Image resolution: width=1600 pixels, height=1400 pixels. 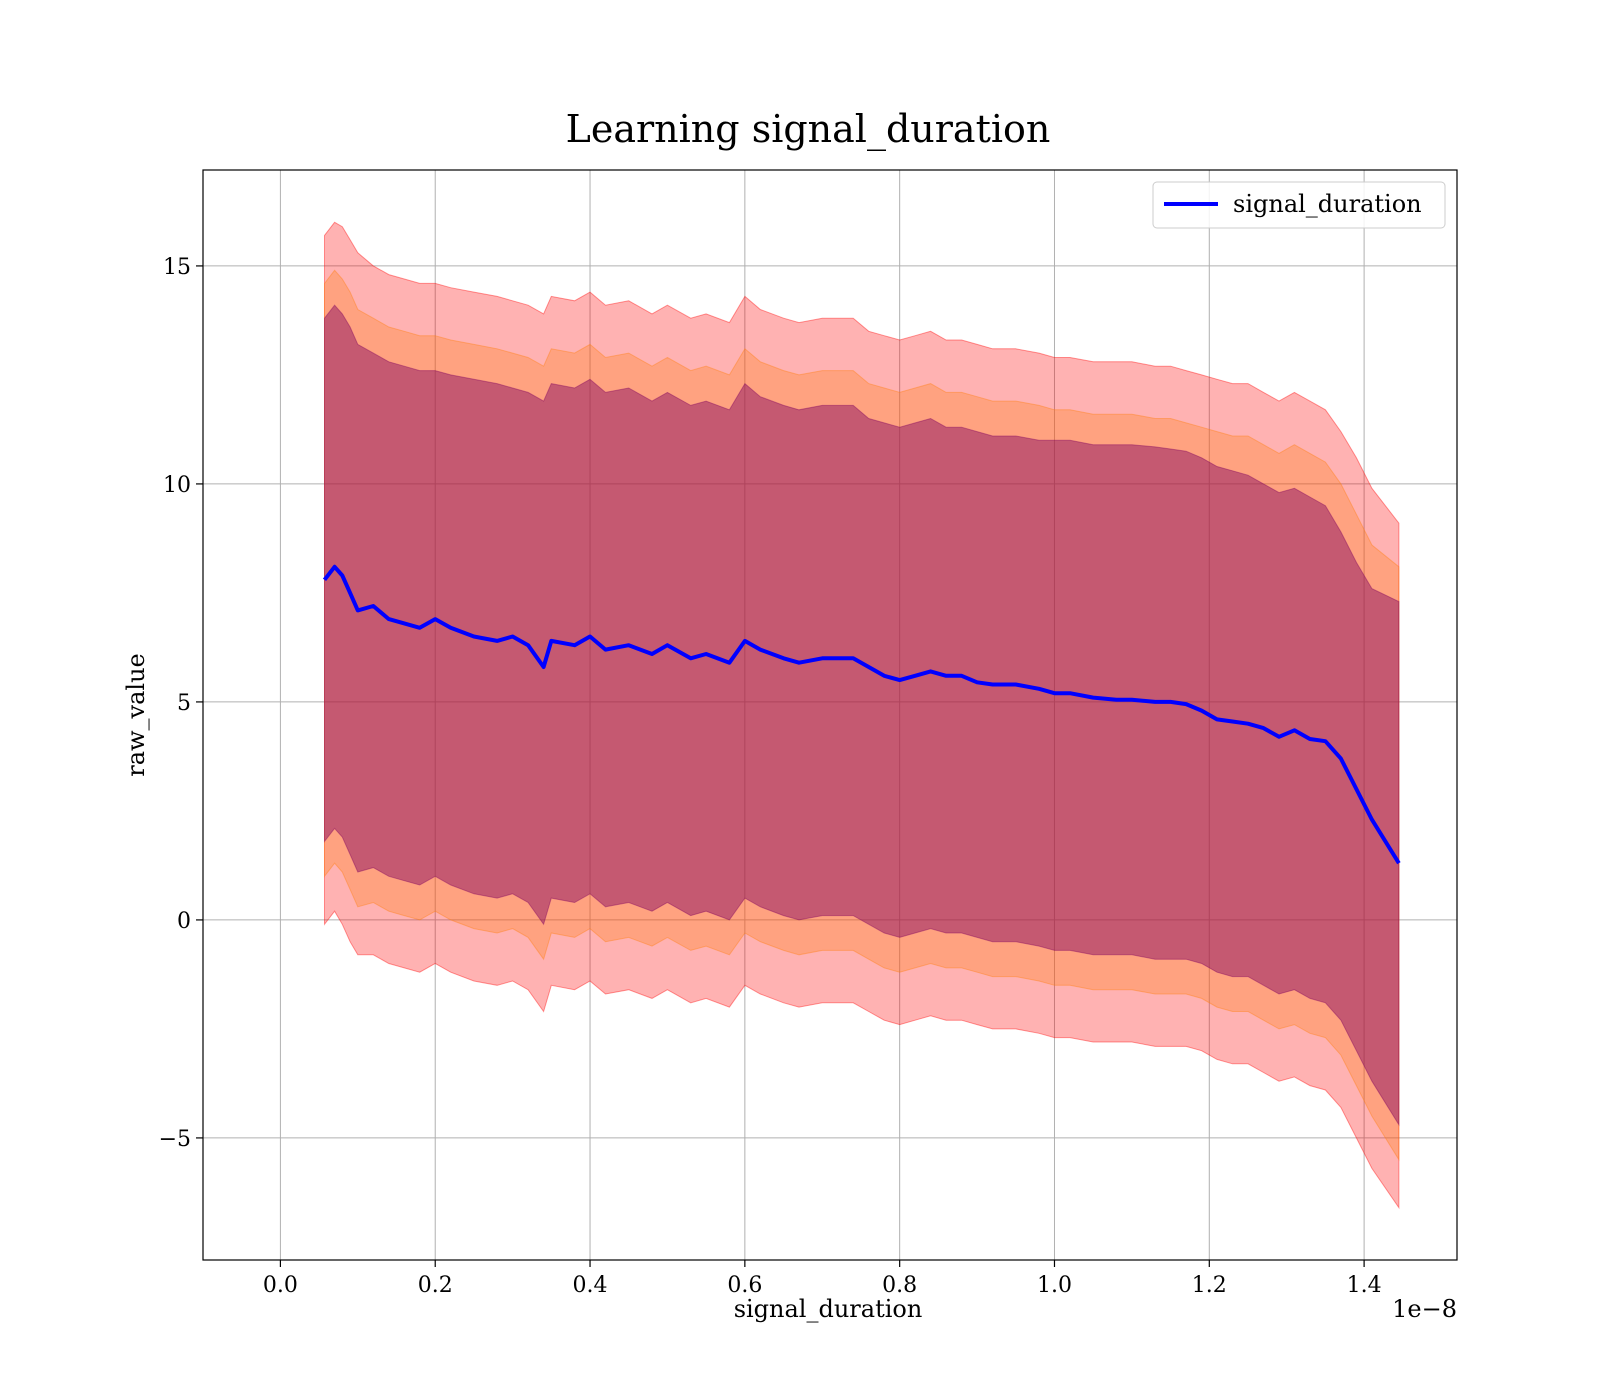 I want to click on legend-label: signal_duration, so click(x=1327, y=204).